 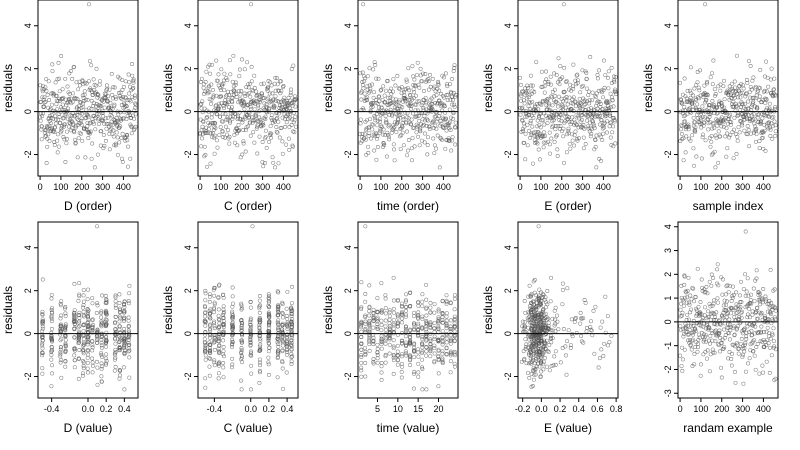 What do you see at coordinates (28, 155) in the screenshot?
I see `y-tick-label: -2` at bounding box center [28, 155].